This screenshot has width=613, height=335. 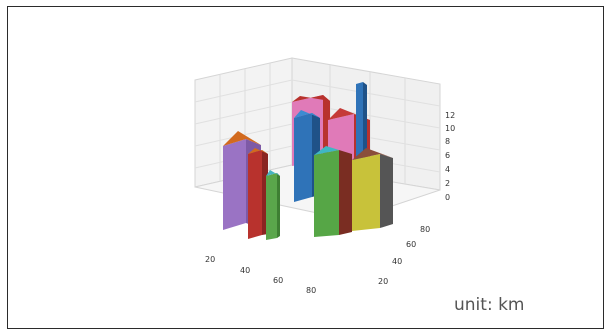 What do you see at coordinates (425, 229) in the screenshot?
I see `y-tick-label: 80` at bounding box center [425, 229].